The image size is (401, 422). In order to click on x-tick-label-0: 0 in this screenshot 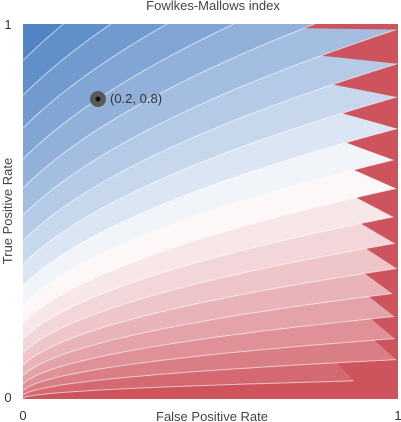, I will do `click(22, 415)`.